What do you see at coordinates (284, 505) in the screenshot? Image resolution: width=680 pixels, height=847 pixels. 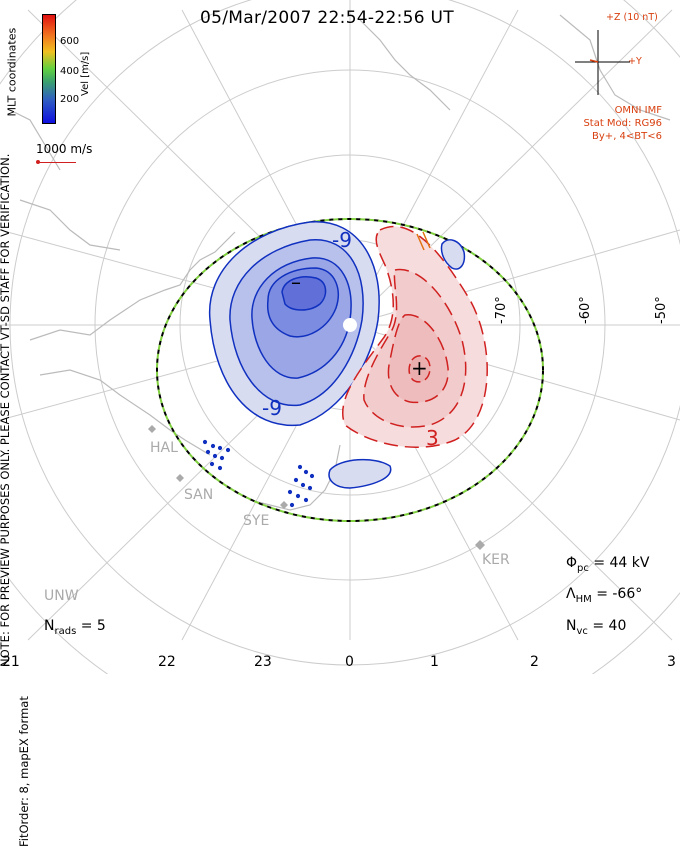 I see `station-marker-sye` at bounding box center [284, 505].